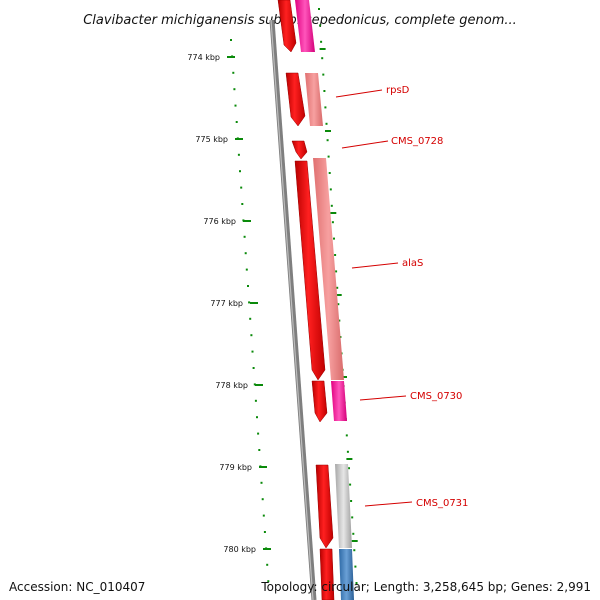 This screenshot has width=600, height=600. Describe the element at coordinates (412, 263) in the screenshot. I see `gene-name: alaS` at that location.